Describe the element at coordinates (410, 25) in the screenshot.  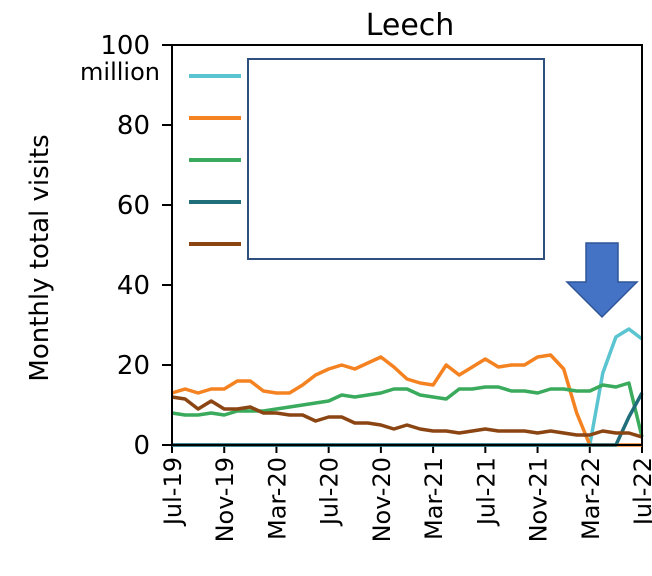
I see `chart-title: Leech` at that location.